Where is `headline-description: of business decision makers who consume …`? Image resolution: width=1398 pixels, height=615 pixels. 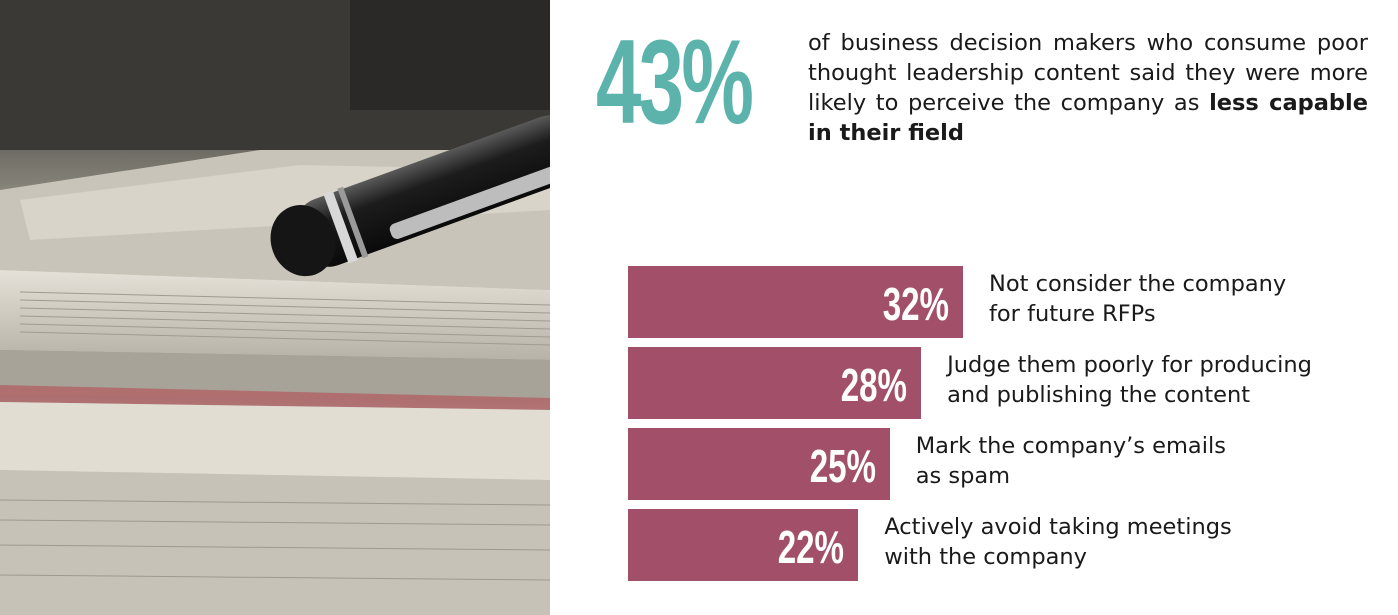 headline-description: of business decision makers who consume … is located at coordinates (1088, 88).